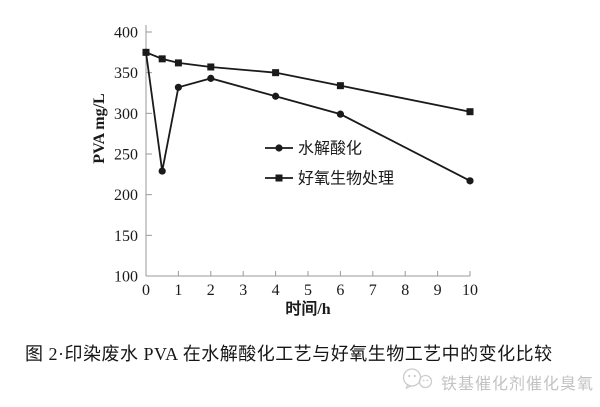  Describe the element at coordinates (470, 290) in the screenshot. I see `svg-text: 10` at that location.